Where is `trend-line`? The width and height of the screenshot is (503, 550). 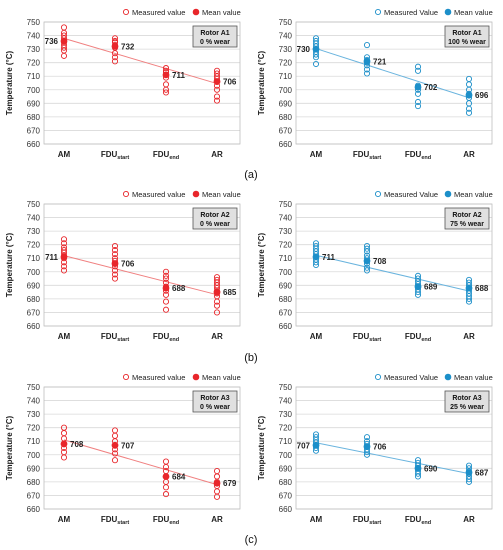 trend-line is located at coordinates (140, 275).